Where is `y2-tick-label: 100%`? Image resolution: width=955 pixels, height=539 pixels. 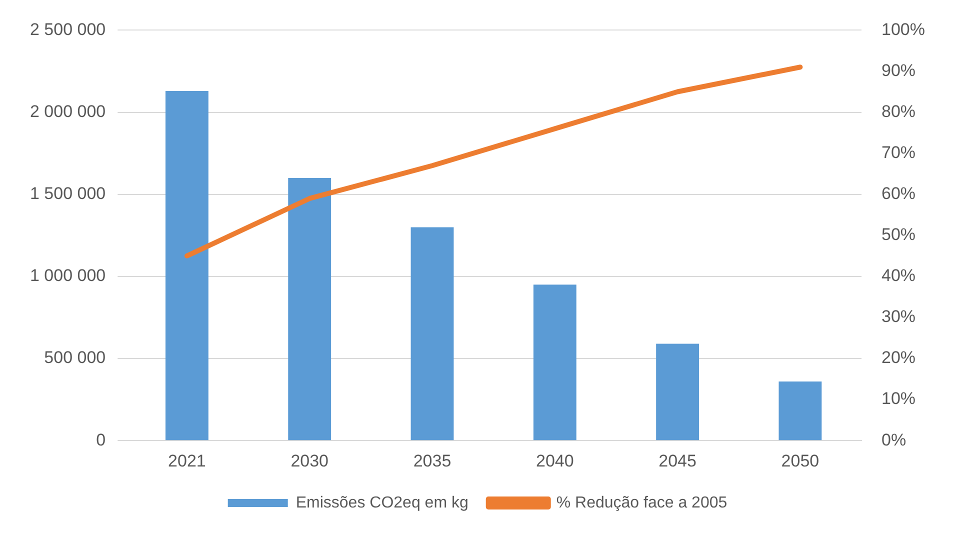
y2-tick-label: 100% is located at coordinates (904, 29).